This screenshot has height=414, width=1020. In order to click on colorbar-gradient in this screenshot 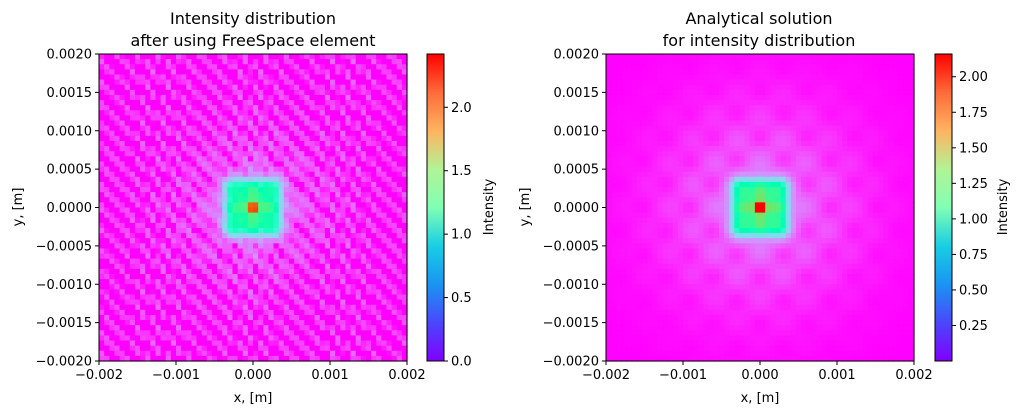, I will do `click(435, 207)`.